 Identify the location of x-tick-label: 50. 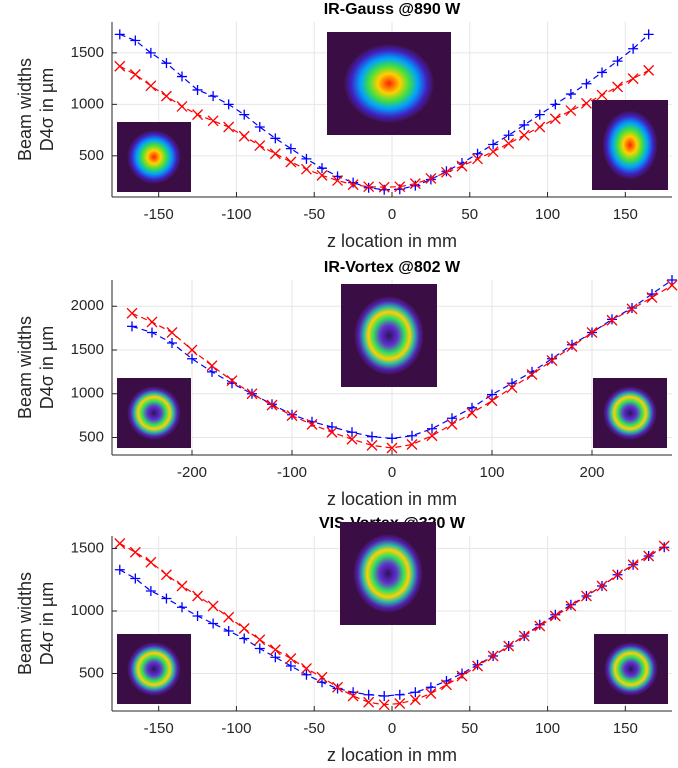
(469, 214).